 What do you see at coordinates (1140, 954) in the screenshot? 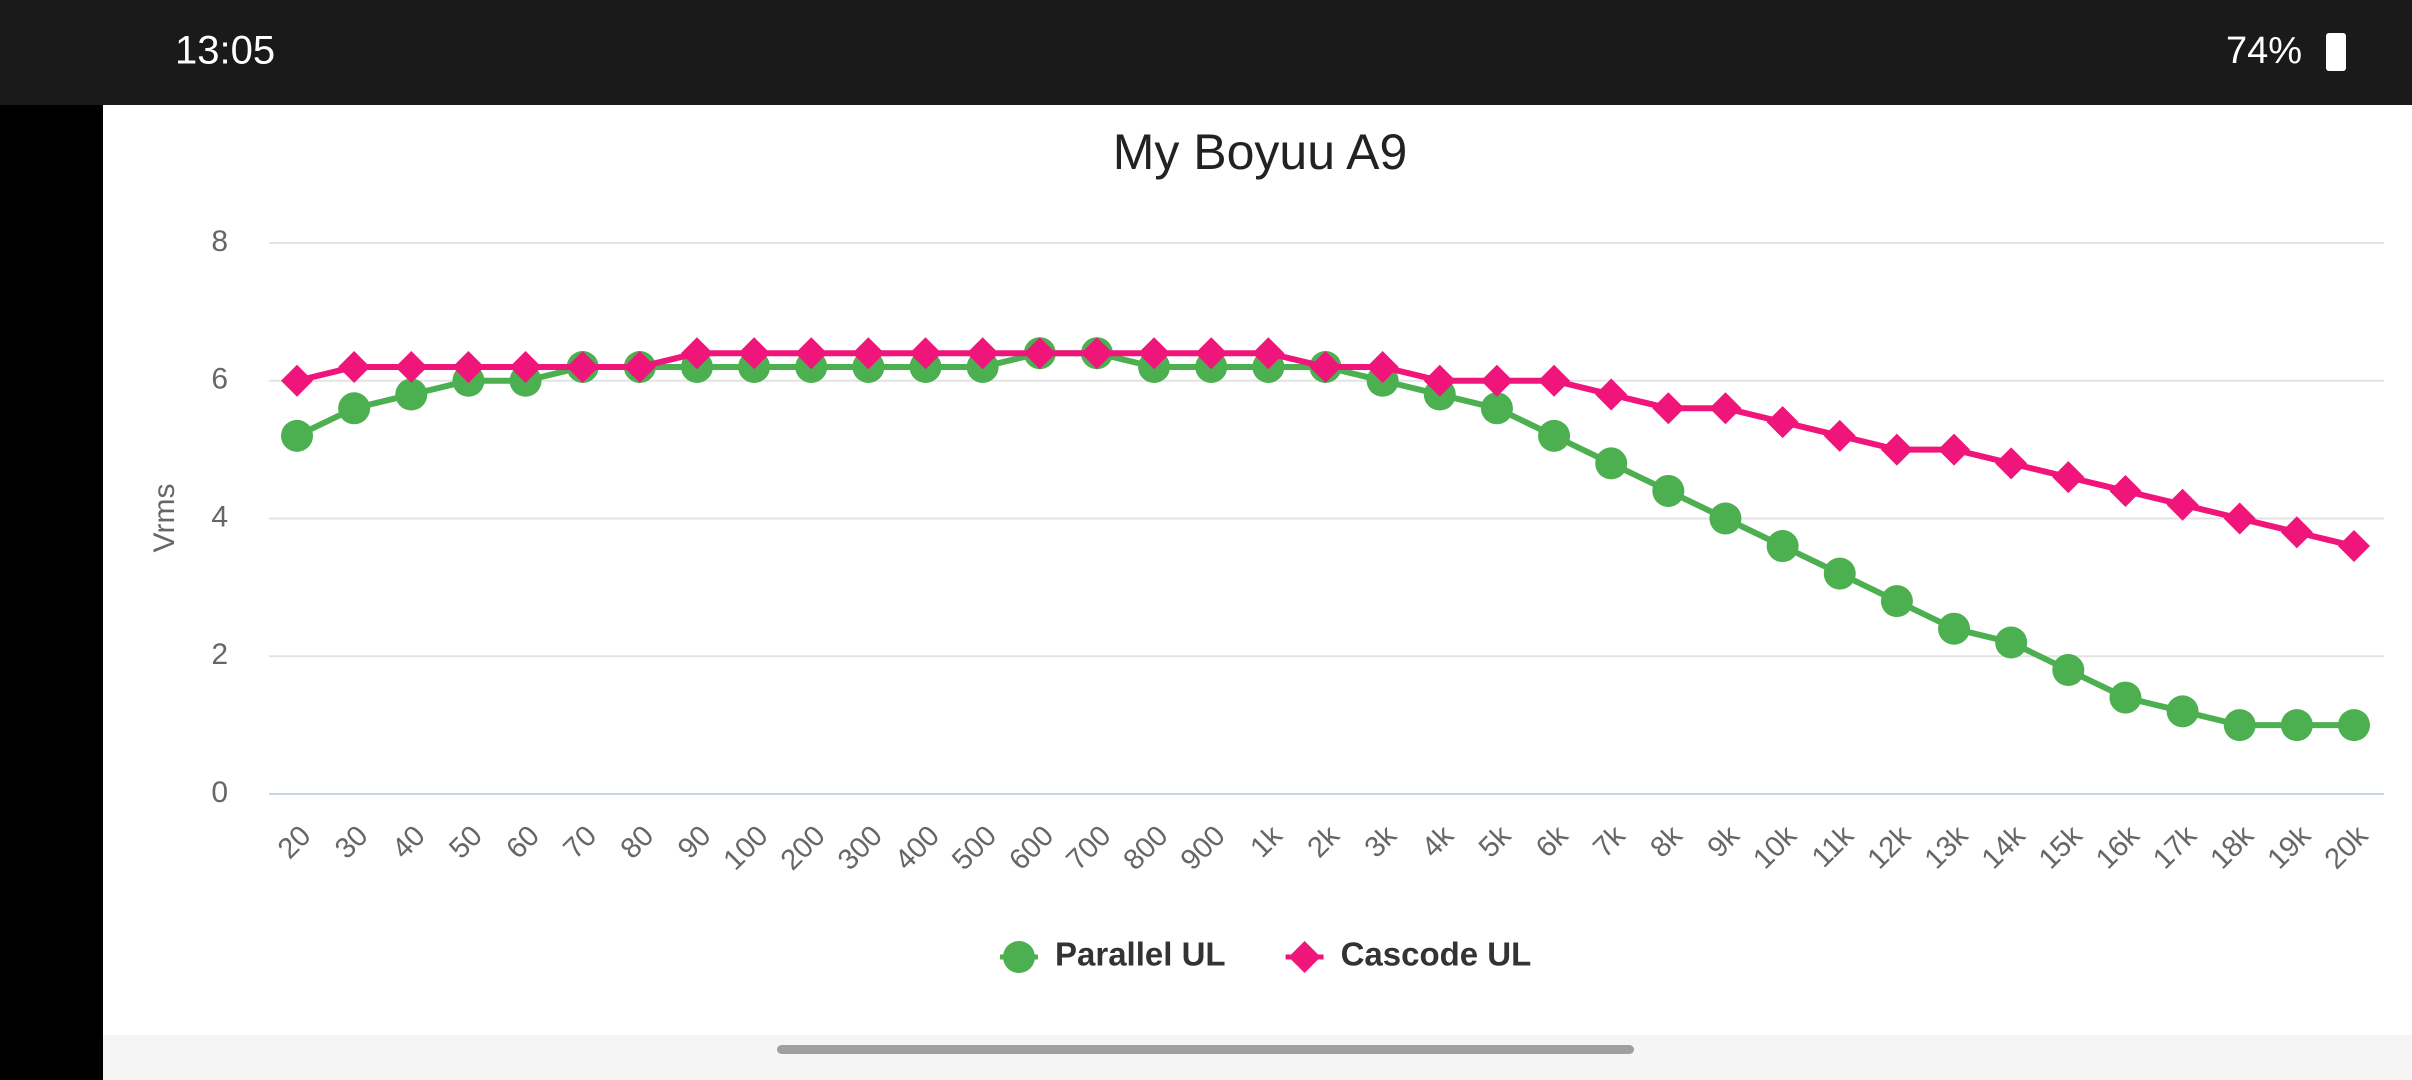
I see `legend-label: Parallel UL` at bounding box center [1140, 954].